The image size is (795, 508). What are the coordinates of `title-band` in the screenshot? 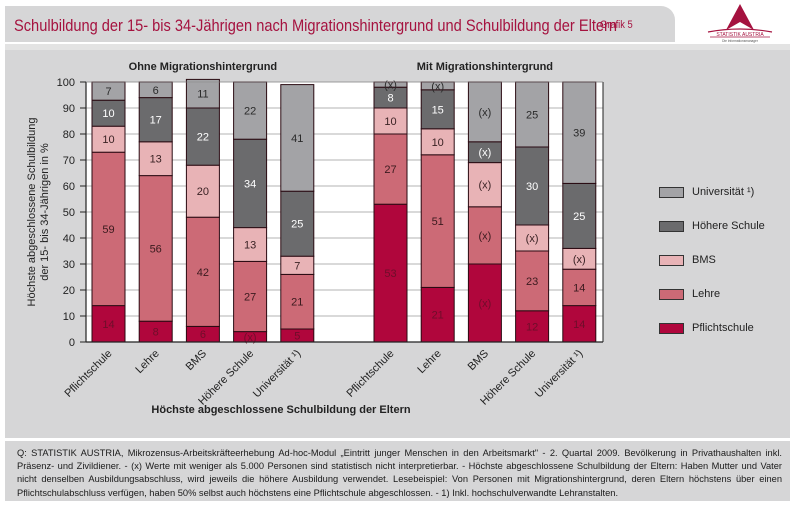 It's located at (340, 24).